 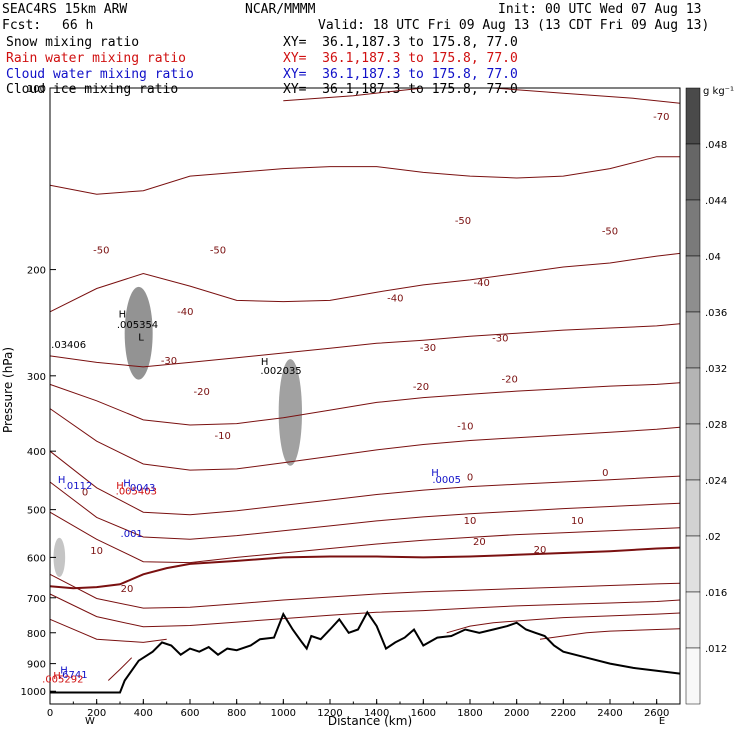 What do you see at coordinates (36, 271) in the screenshot?
I see `y-tick-label: 200` at bounding box center [36, 271].